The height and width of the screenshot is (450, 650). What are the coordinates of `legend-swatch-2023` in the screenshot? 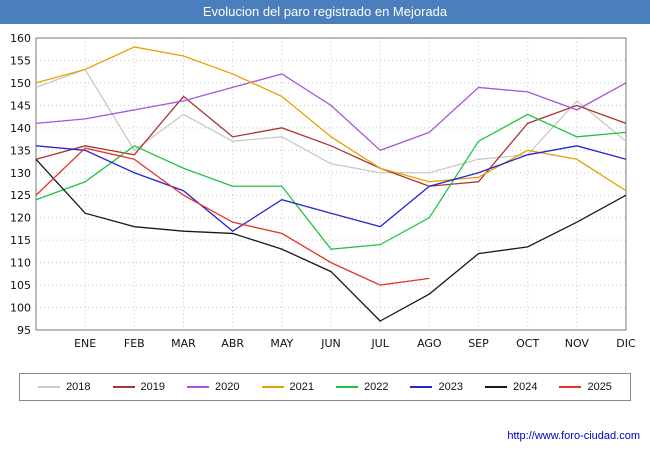 It's located at (421, 387).